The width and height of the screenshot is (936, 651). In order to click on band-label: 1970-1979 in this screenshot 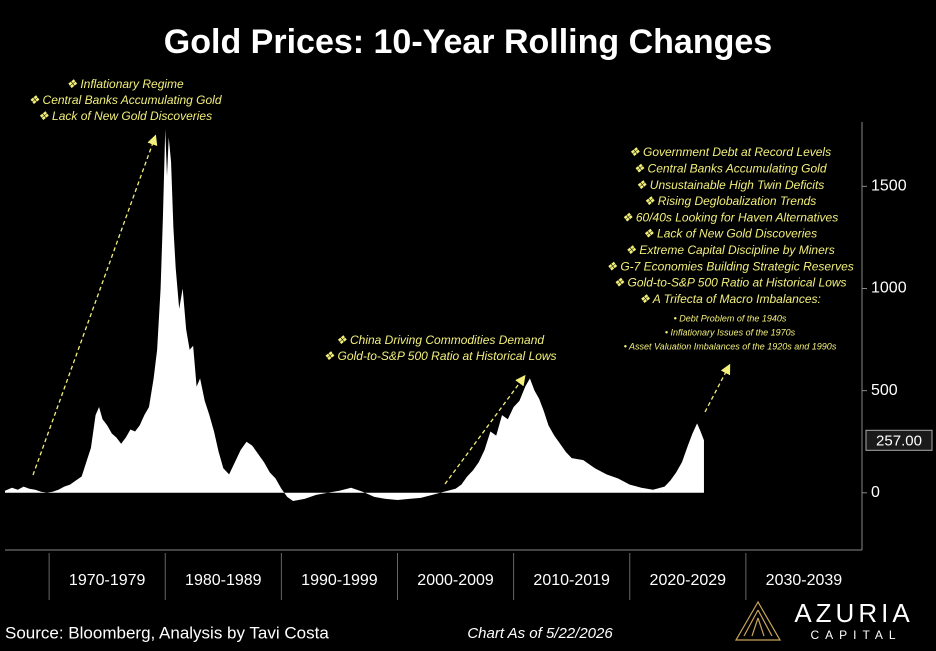, I will do `click(107, 580)`.